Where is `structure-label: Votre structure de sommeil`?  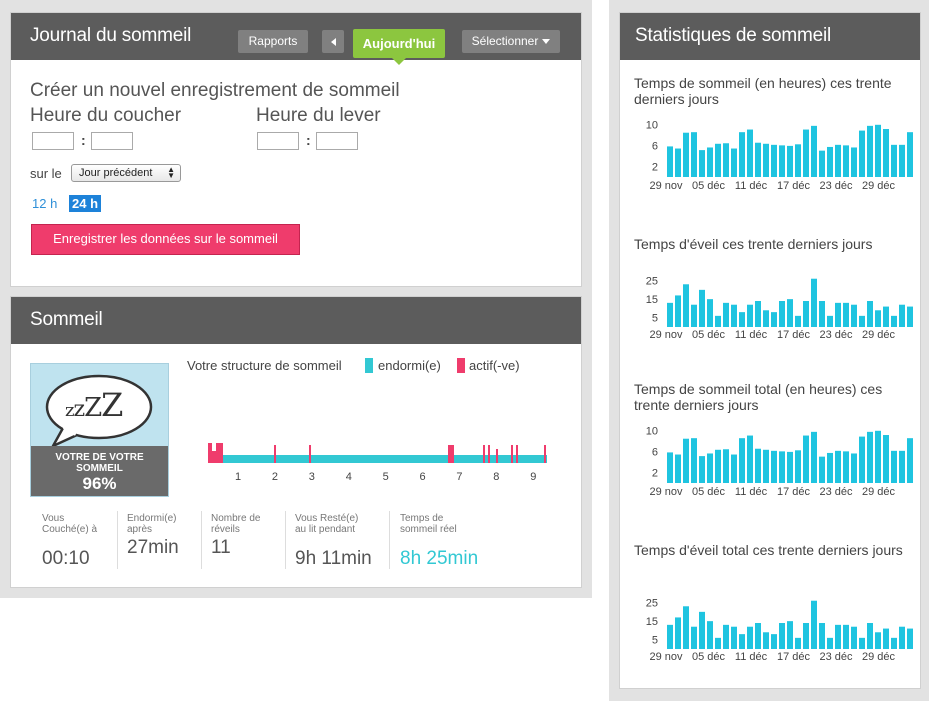 structure-label: Votre structure de sommeil is located at coordinates (264, 365).